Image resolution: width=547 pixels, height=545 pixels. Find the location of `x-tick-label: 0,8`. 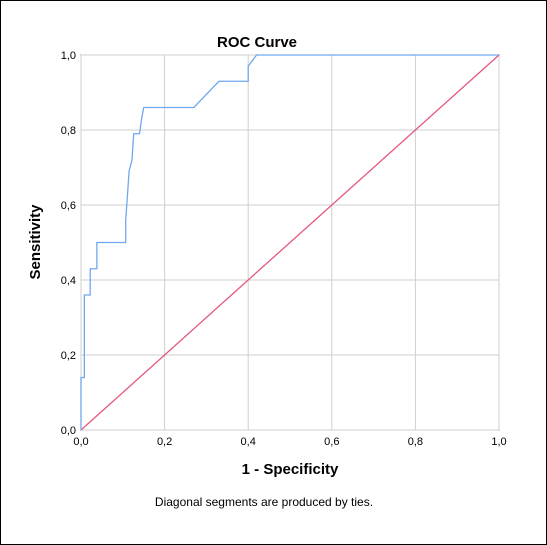

x-tick-label: 0,8 is located at coordinates (415, 442).